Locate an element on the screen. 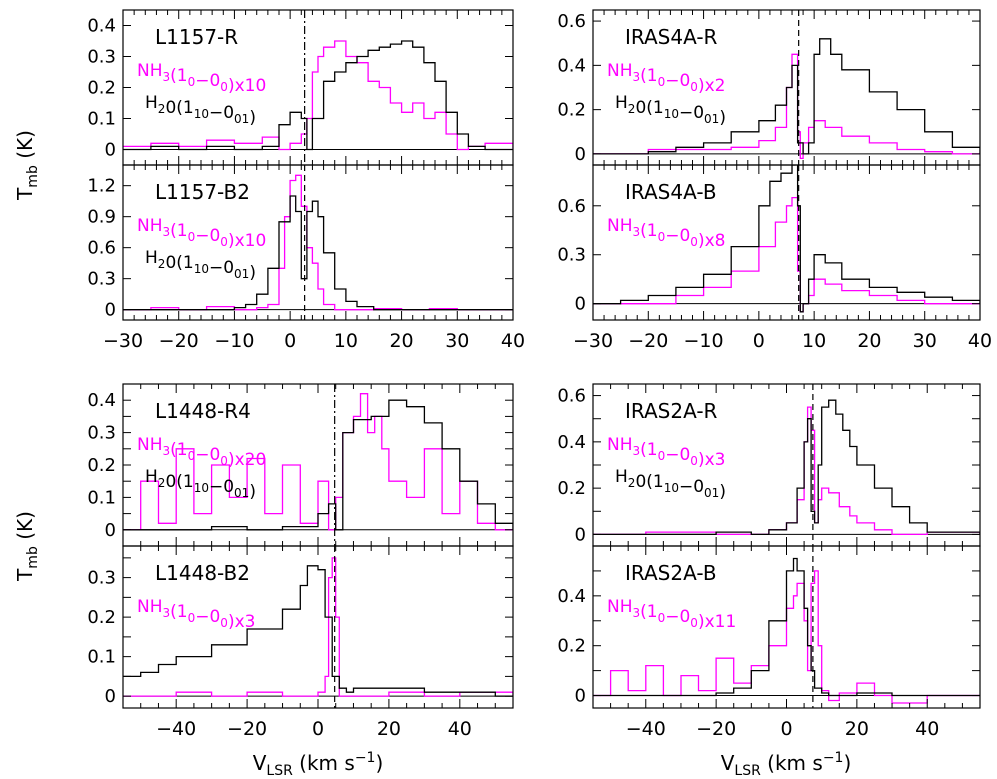 Image resolution: width=997 pixels, height=779 pixels. panel-title: L1448-R4 is located at coordinates (203, 411).